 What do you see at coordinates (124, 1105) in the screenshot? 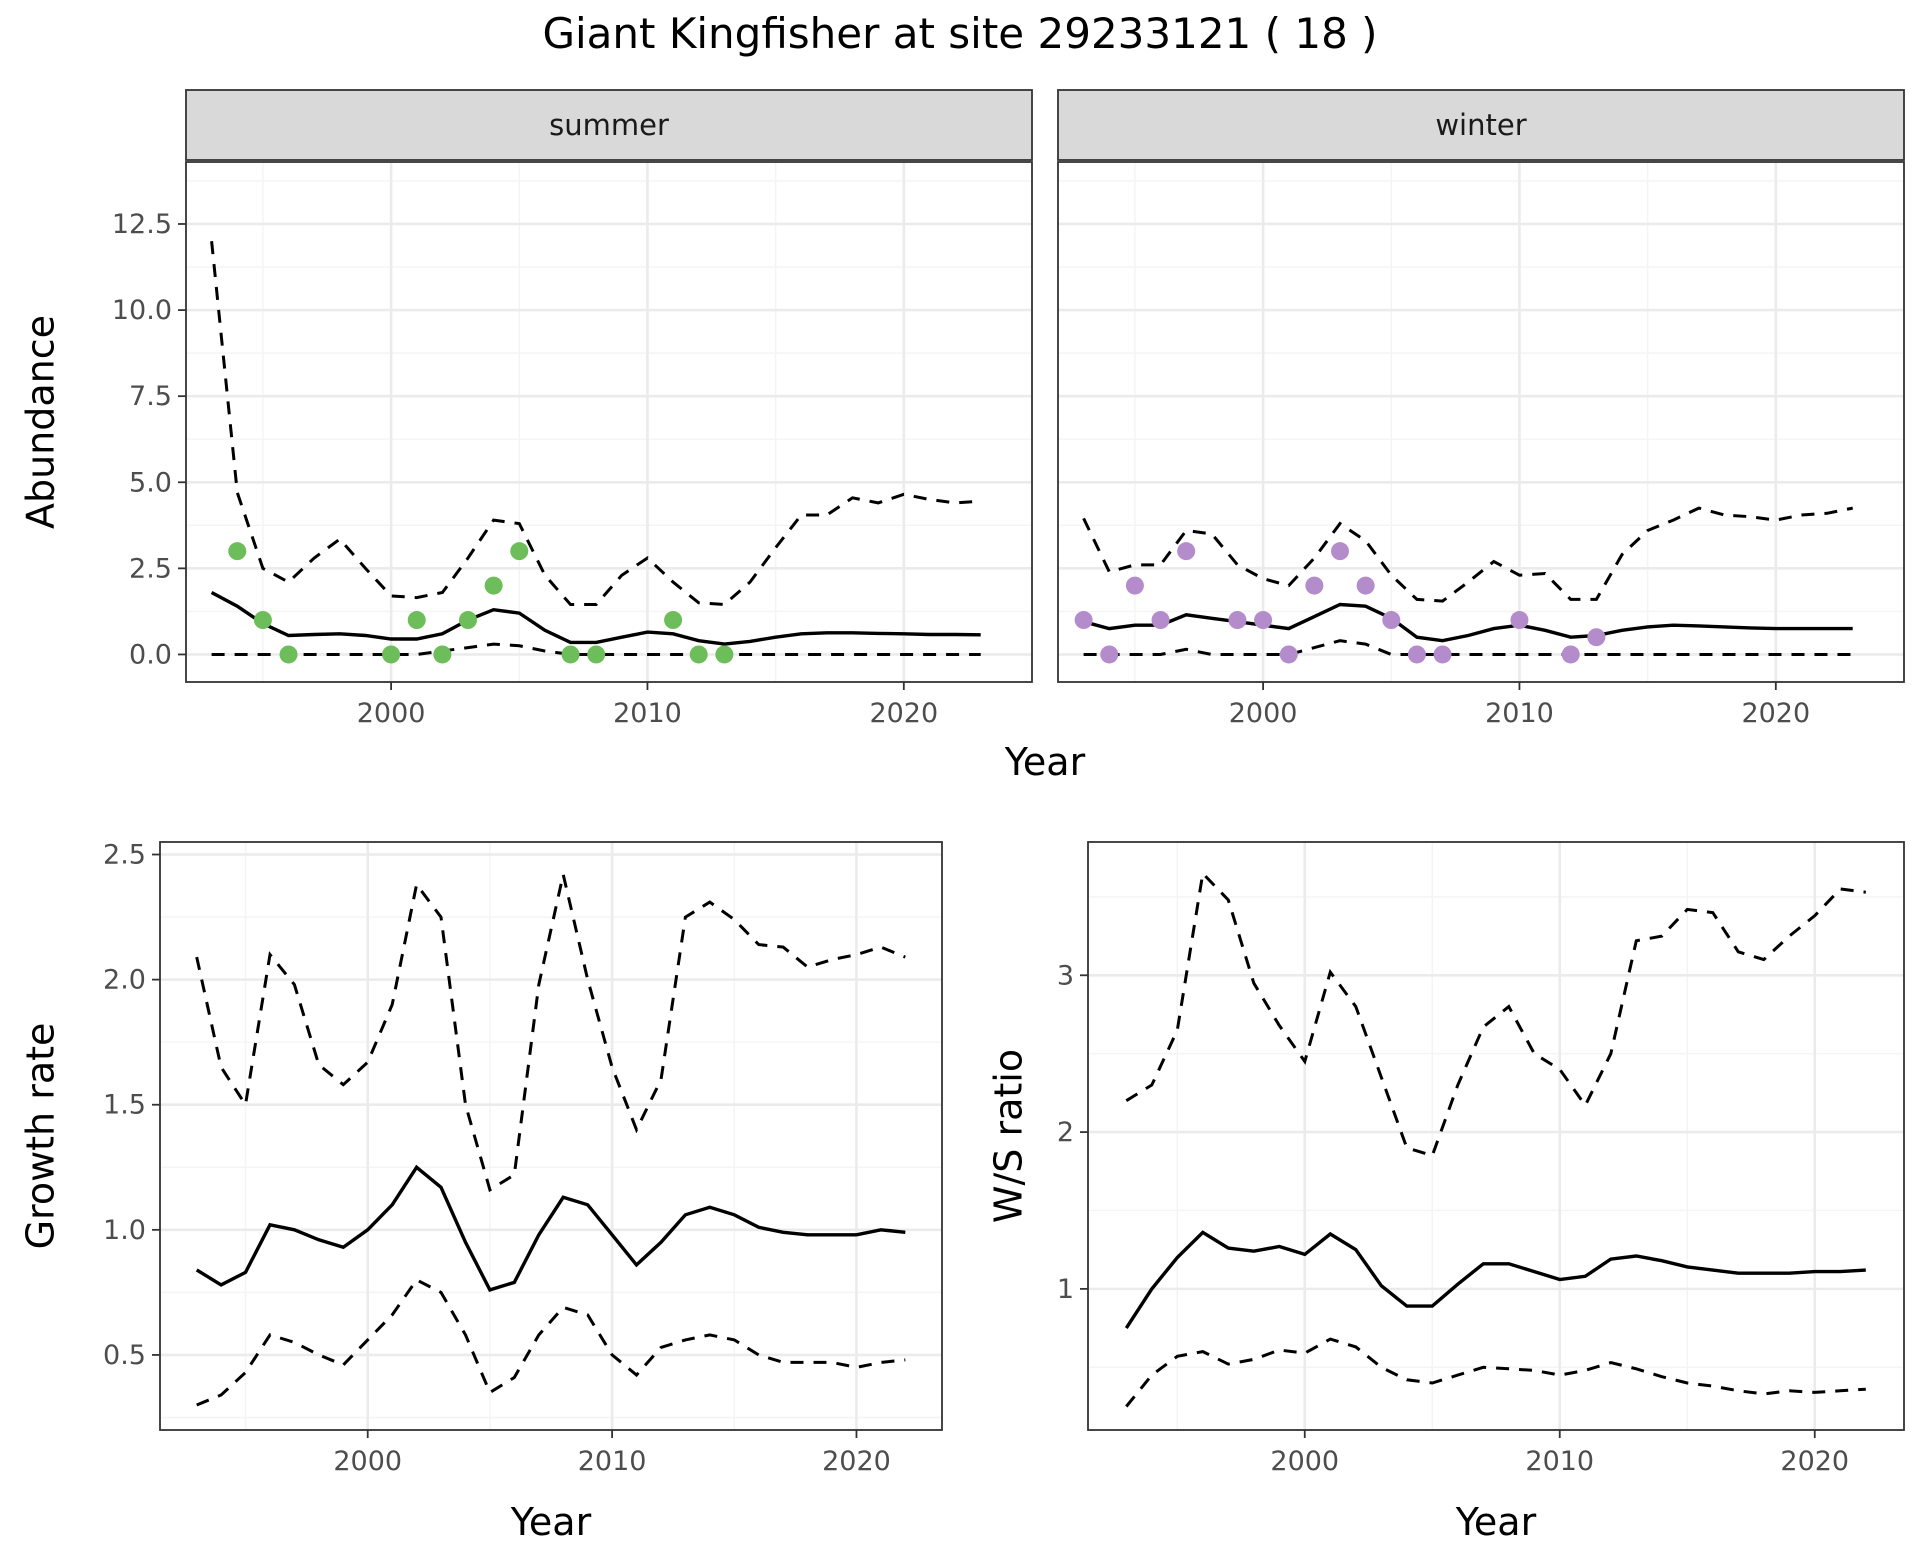
I see `y-tick-label: 1.5` at bounding box center [124, 1105].